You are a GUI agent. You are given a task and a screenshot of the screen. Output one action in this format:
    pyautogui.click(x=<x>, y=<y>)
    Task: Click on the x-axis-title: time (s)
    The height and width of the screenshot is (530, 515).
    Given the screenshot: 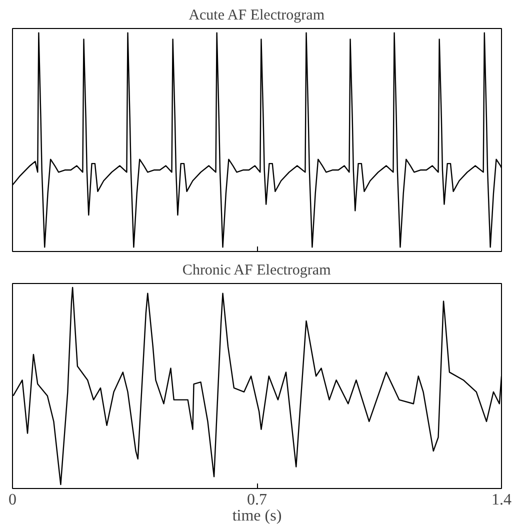 What is the action you would take?
    pyautogui.click(x=257, y=516)
    